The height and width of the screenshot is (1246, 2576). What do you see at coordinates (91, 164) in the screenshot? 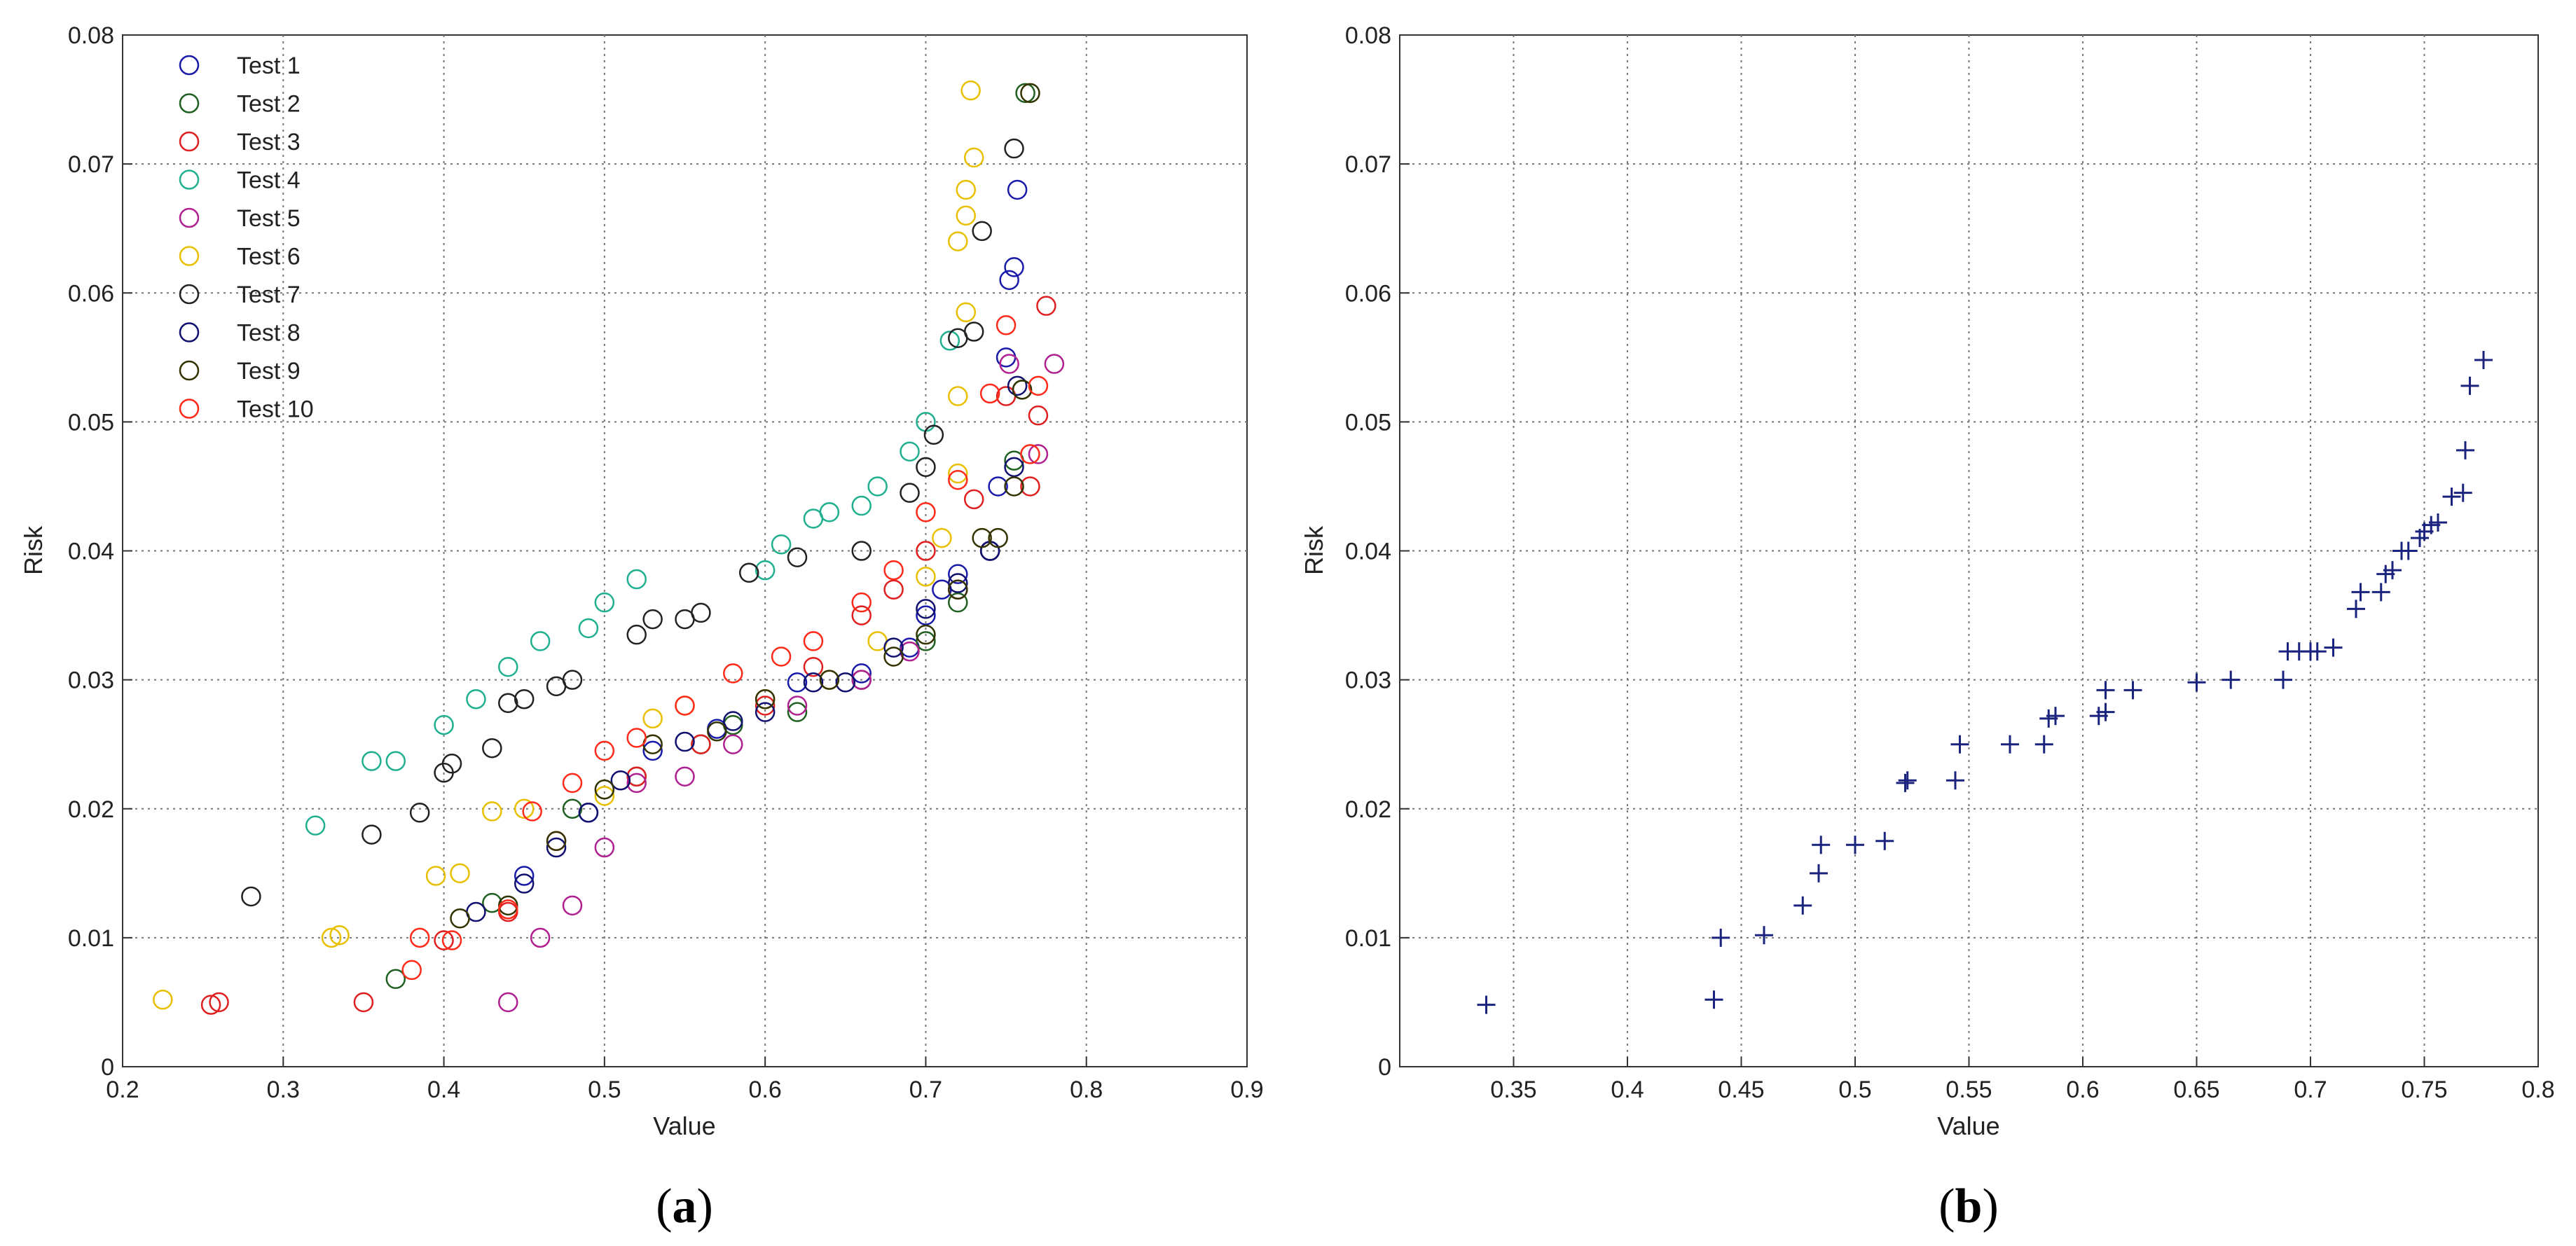
I see `y-tick-label: 0.07` at bounding box center [91, 164].